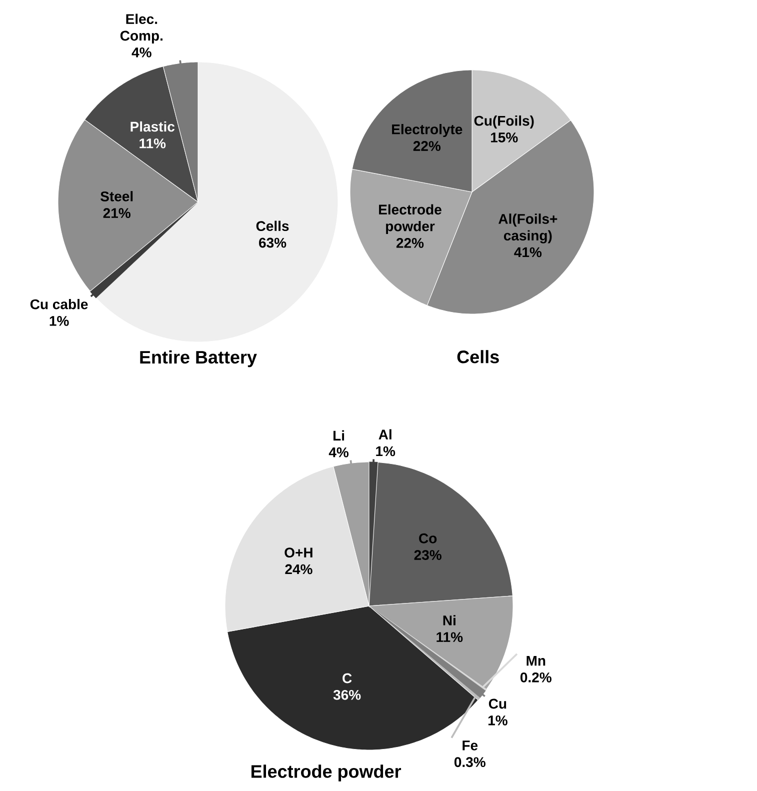  I want to click on slice-label: Mn, so click(536, 661).